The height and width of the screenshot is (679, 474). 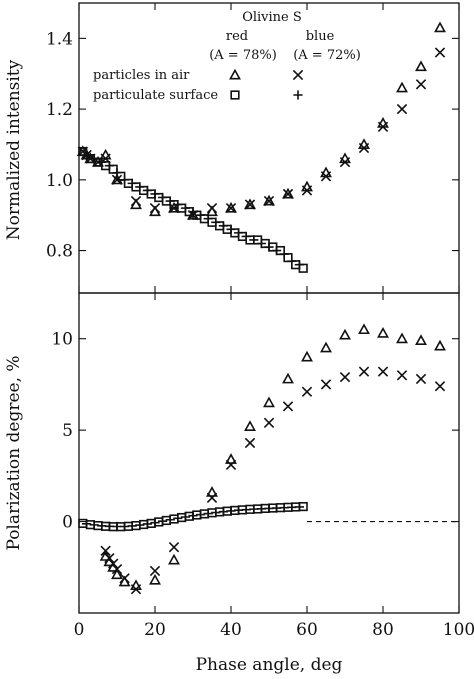 I want to click on x-axis-title: Phase angle, deg, so click(x=269, y=665).